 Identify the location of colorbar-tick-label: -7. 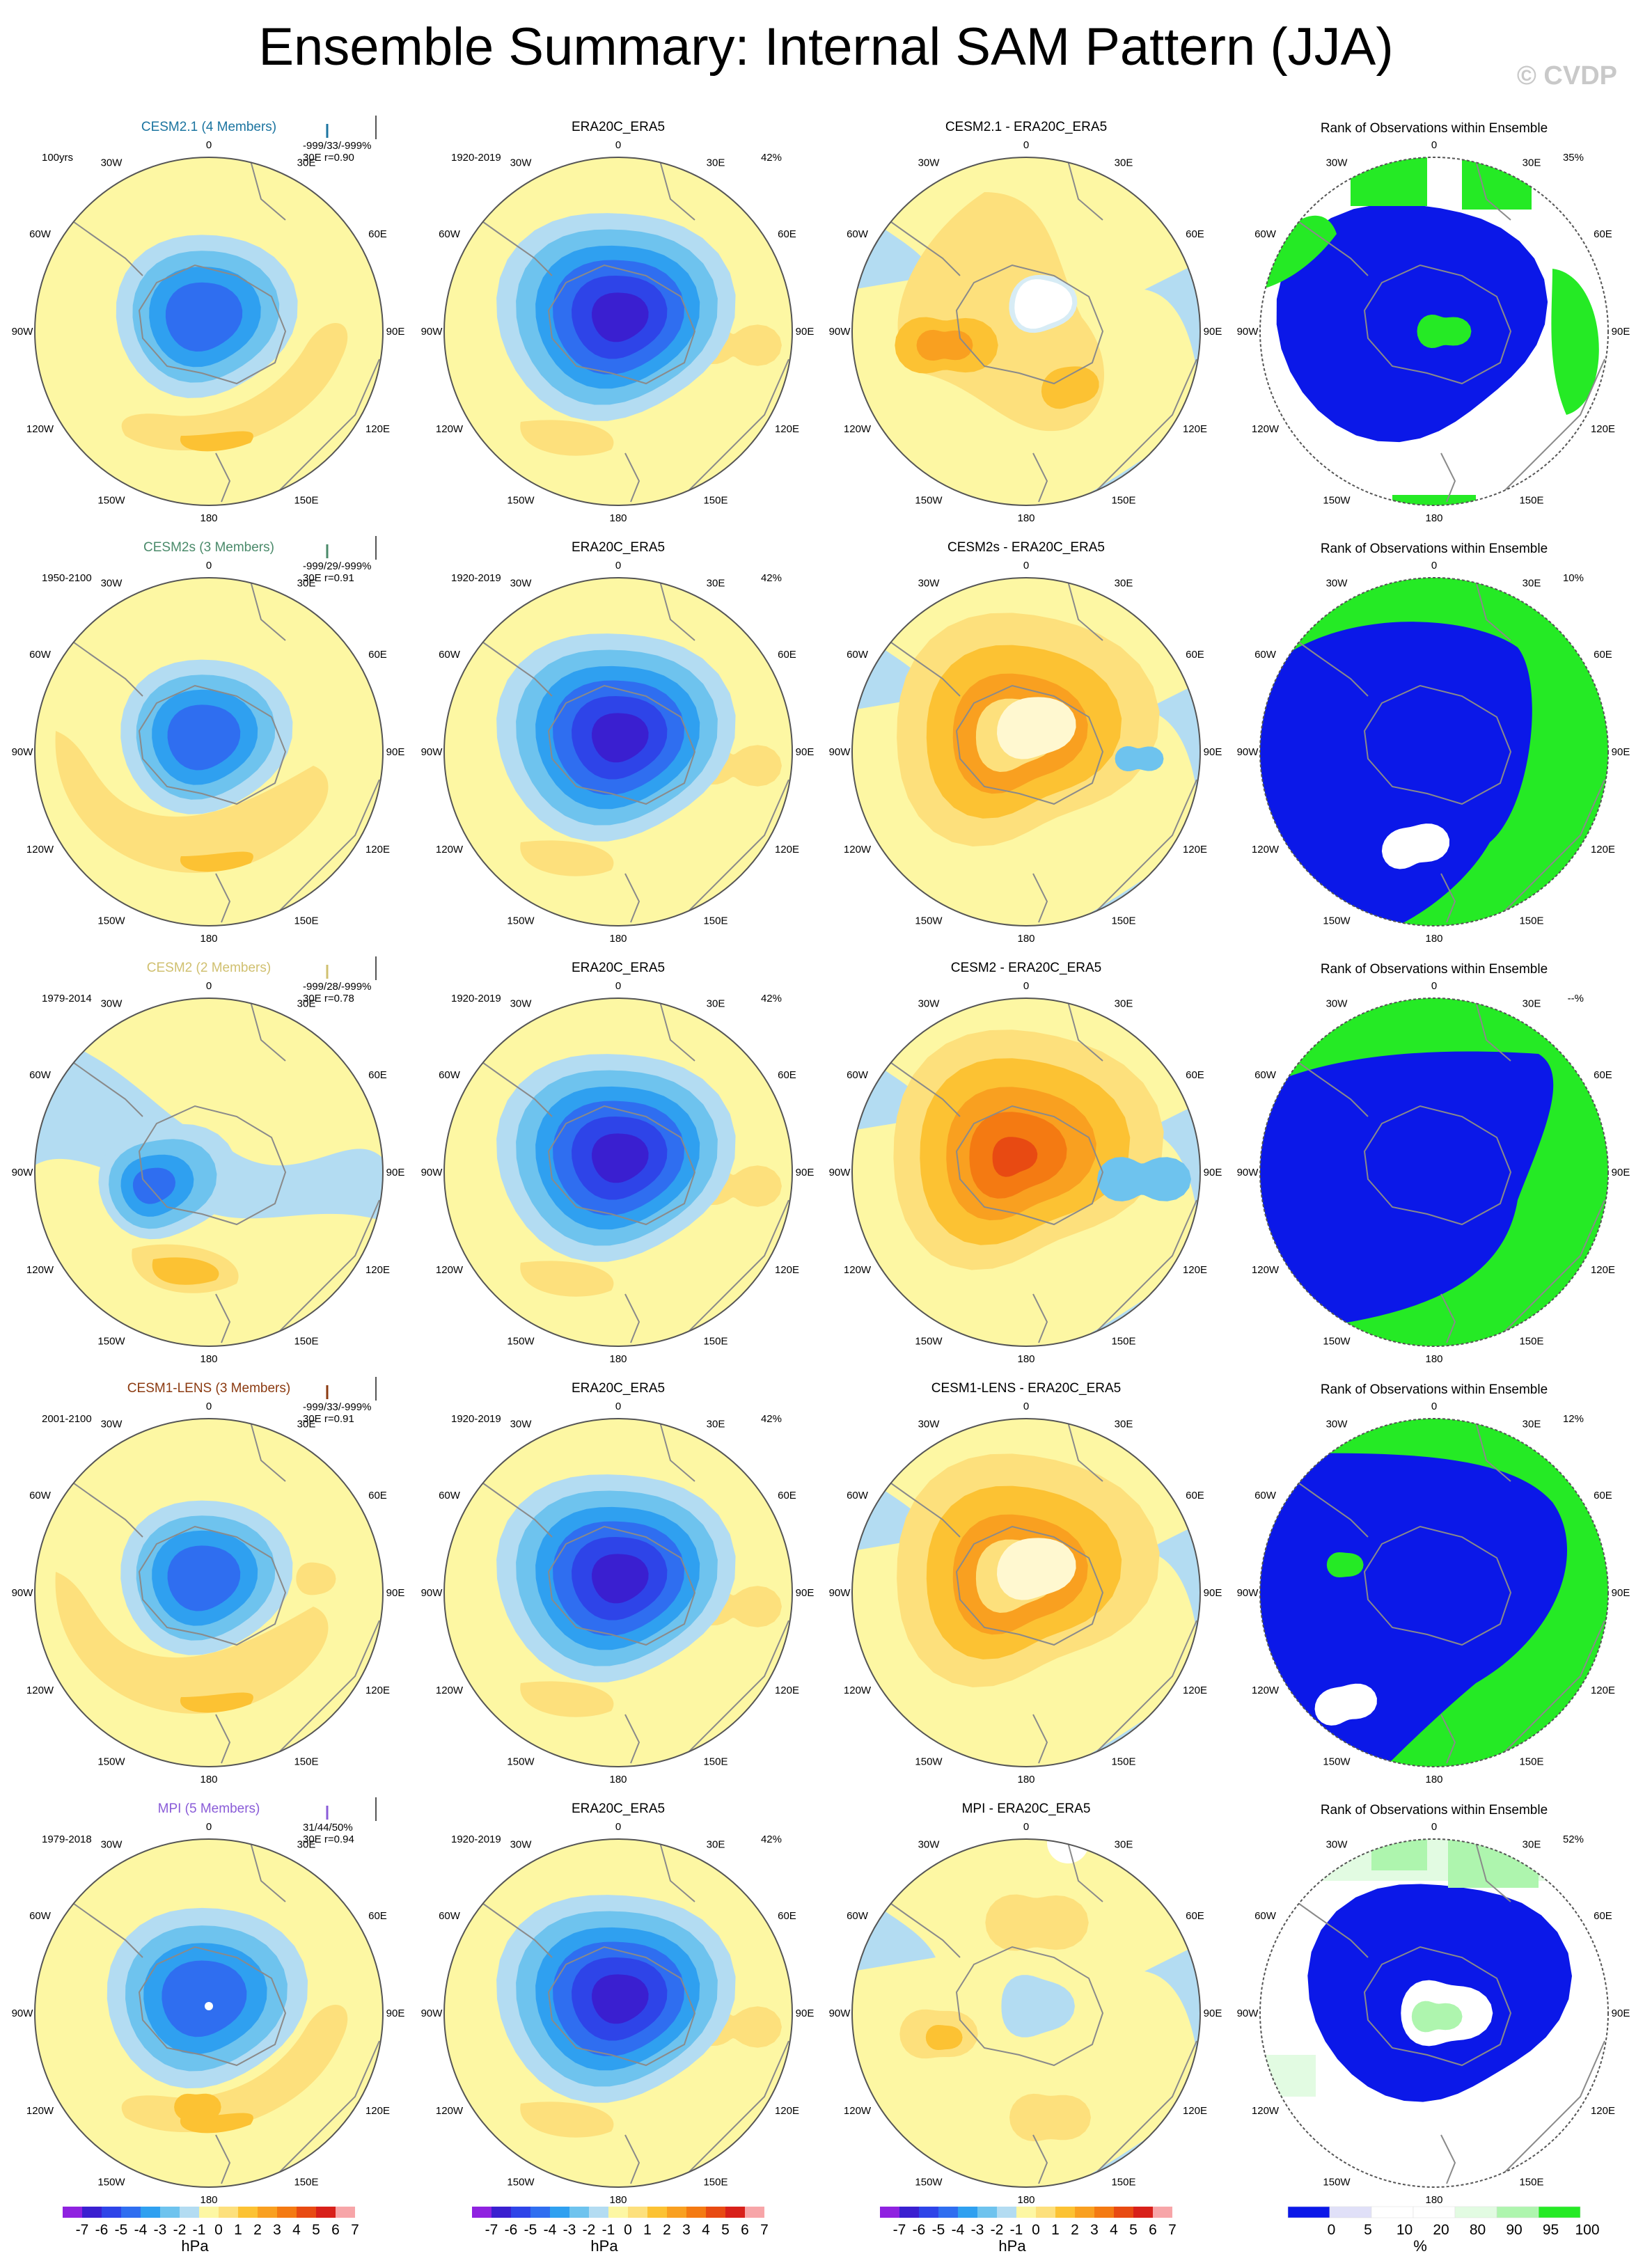
(82, 2230).